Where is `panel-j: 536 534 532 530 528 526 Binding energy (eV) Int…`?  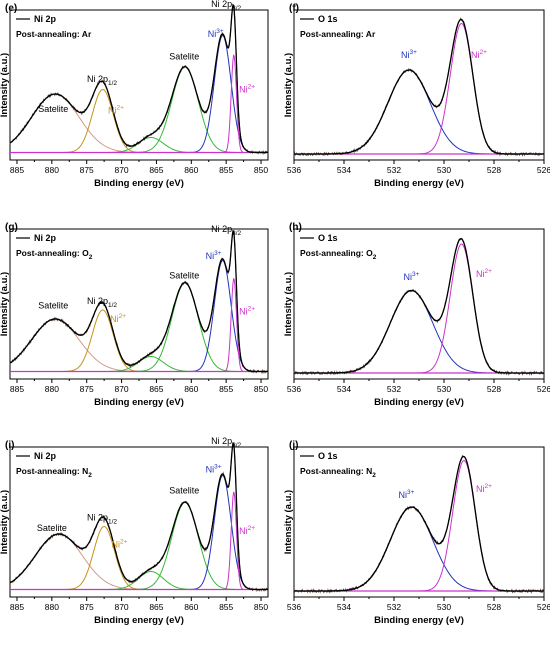 panel-j: 536 534 532 530 528 526 Binding energy (eV) Int… is located at coordinates (416, 533).